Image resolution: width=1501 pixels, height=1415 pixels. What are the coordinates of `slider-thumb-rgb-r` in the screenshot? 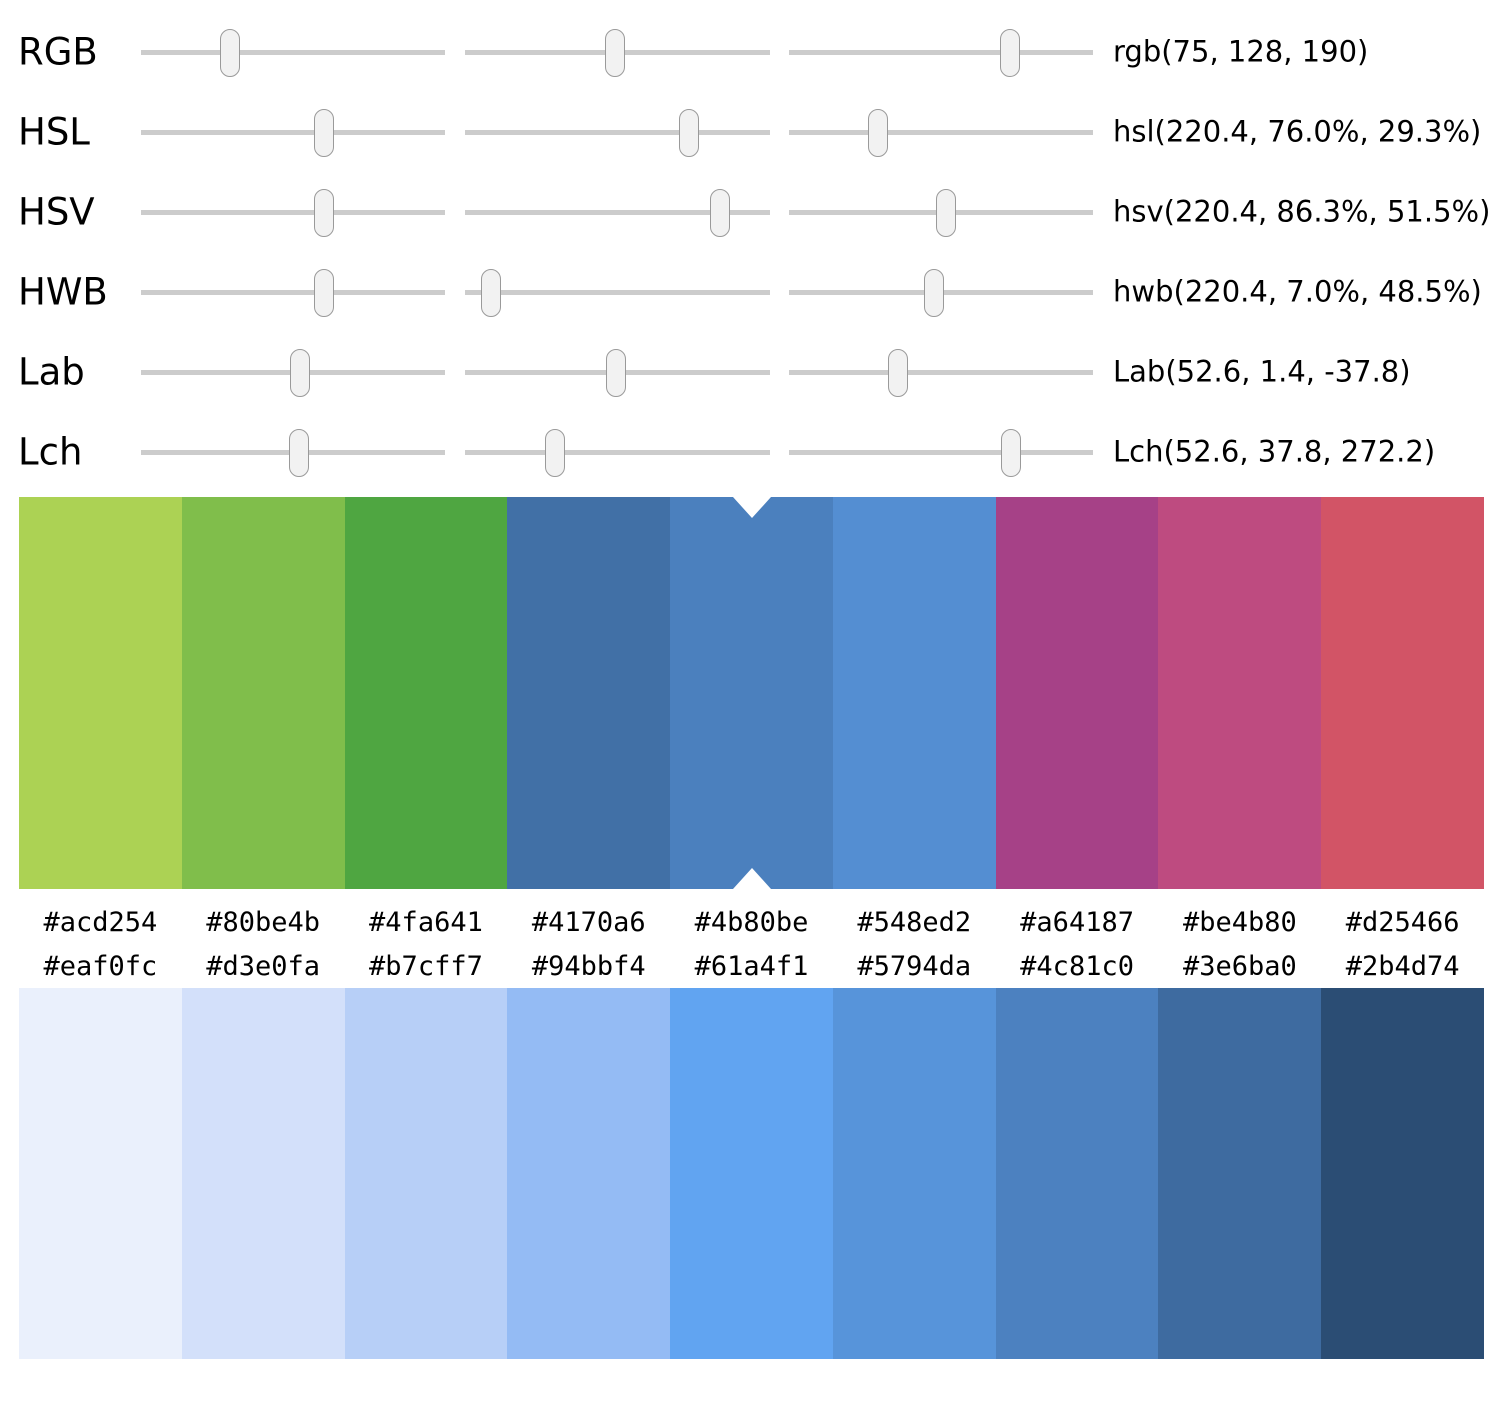 It's located at (230, 52).